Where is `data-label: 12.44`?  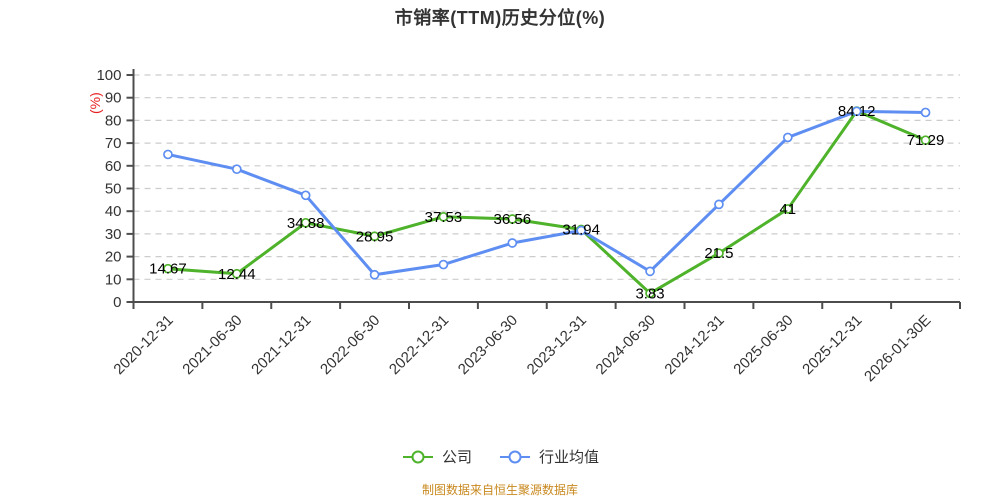
data-label: 12.44 is located at coordinates (237, 274).